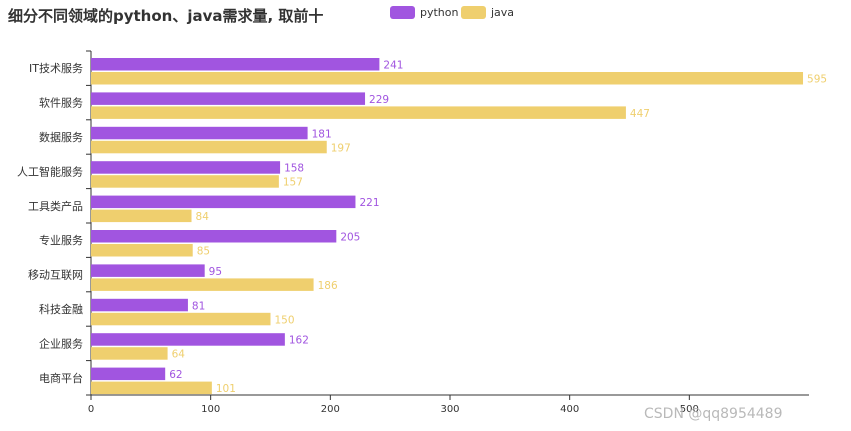 The image size is (851, 431). Describe the element at coordinates (294, 169) in the screenshot. I see `value-label-python: 158` at that location.